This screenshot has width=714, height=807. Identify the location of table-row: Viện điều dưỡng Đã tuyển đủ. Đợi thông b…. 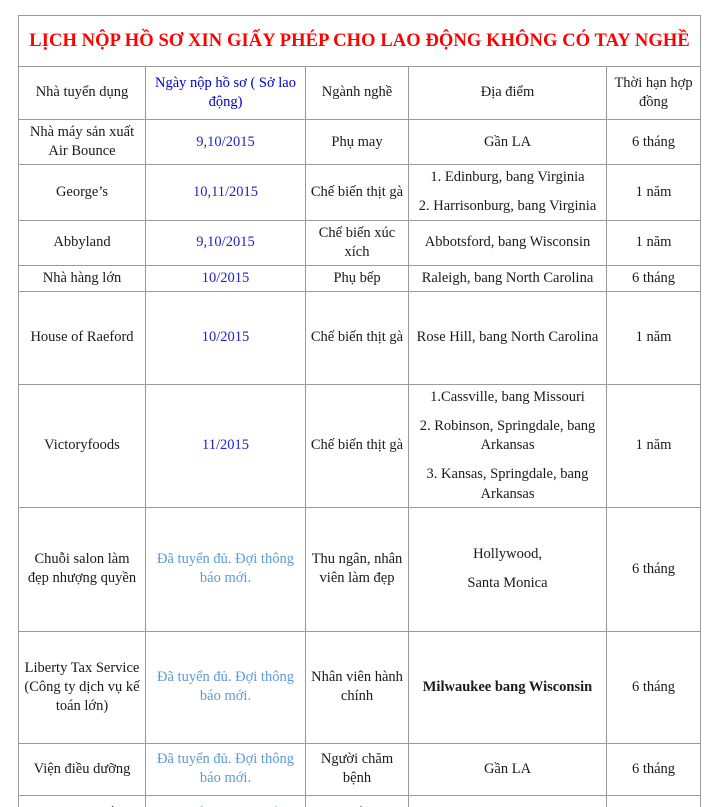
(360, 769).